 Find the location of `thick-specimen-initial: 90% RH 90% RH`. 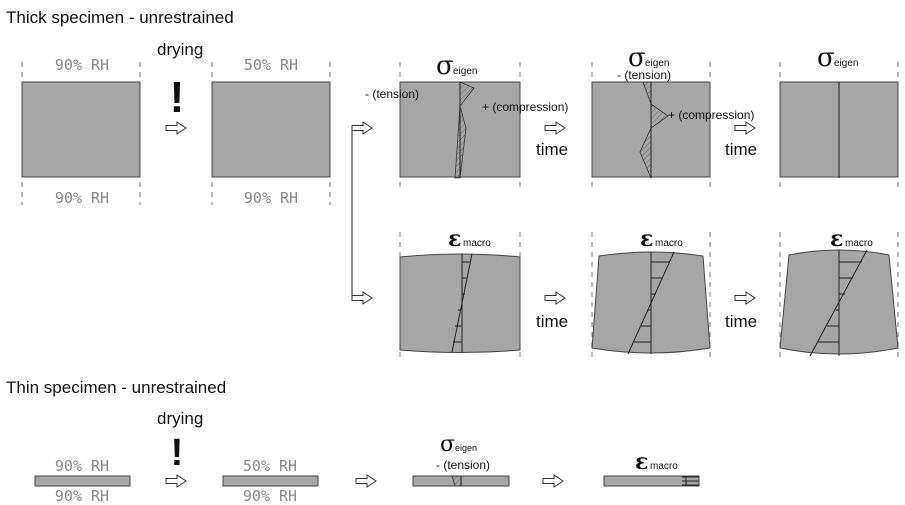

thick-specimen-initial: 90% RH 90% RH is located at coordinates (81, 131).